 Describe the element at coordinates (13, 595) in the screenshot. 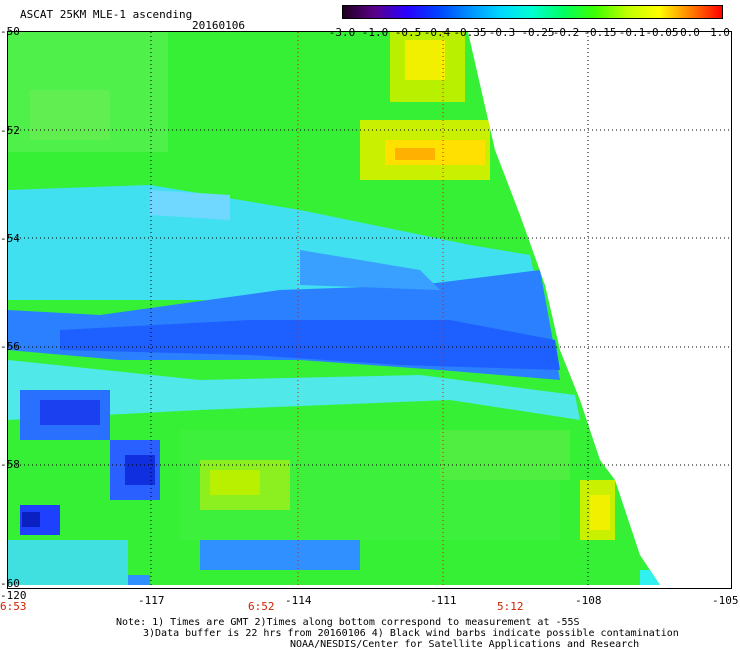

I see `lon-label: -120` at that location.